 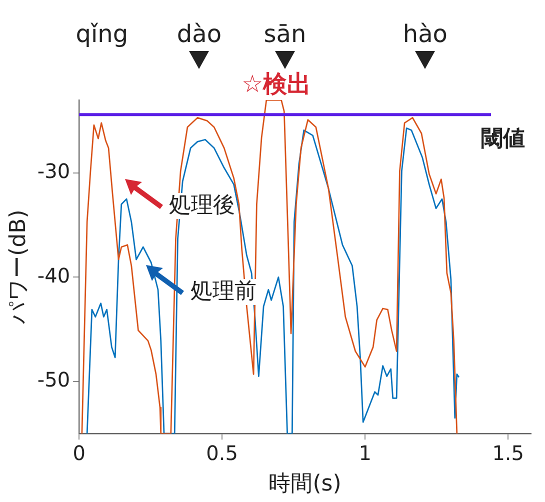 What do you see at coordinates (79, 452) in the screenshot?
I see `x-tick-label: 0` at bounding box center [79, 452].